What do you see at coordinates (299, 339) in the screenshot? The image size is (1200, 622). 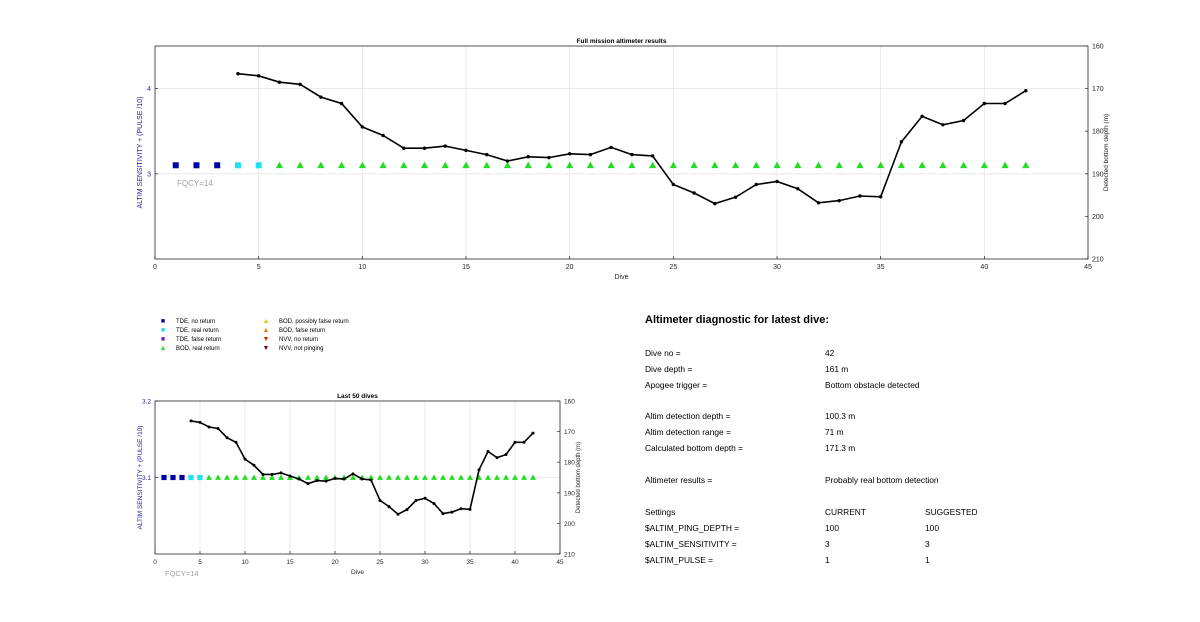 I see `legend-label: NVV, no return` at bounding box center [299, 339].